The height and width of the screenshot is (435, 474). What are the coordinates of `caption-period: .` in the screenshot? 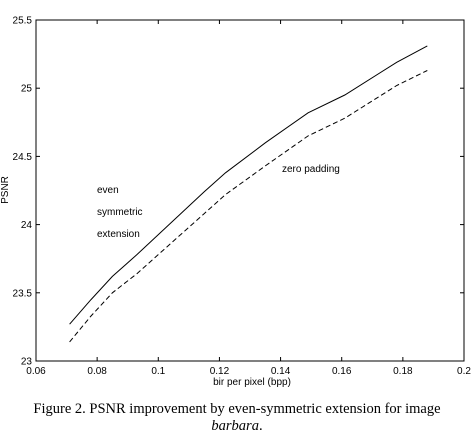 It's located at (261, 426).